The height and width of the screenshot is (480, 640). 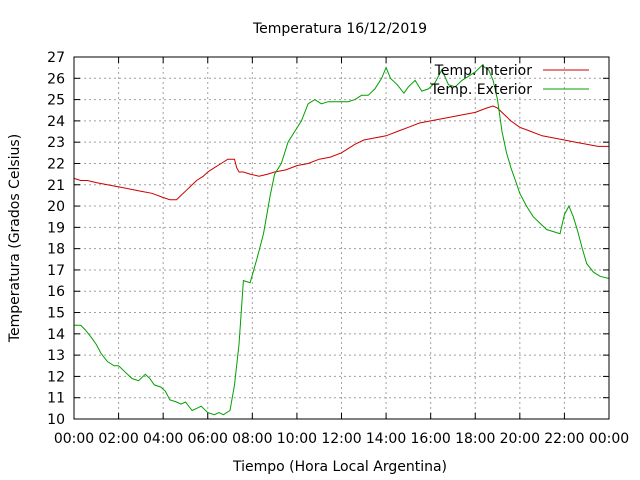 What do you see at coordinates (252, 439) in the screenshot?
I see `x-tick-label: 08:00` at bounding box center [252, 439].